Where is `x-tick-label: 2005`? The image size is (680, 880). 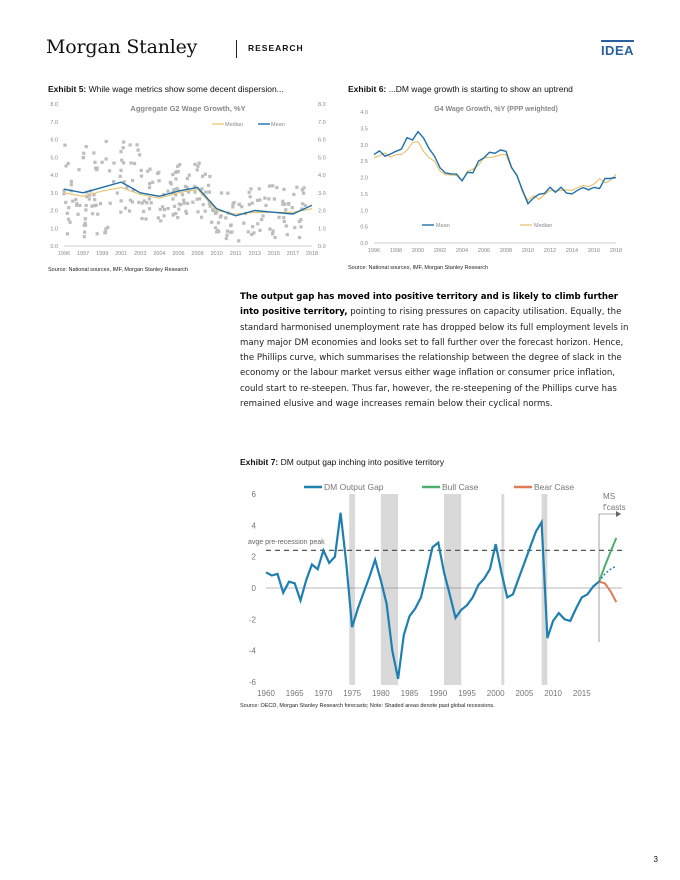 x-tick-label: 2005 is located at coordinates (524, 693).